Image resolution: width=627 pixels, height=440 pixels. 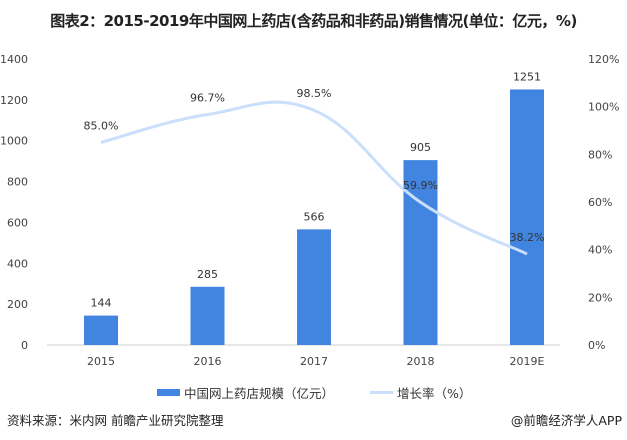 I want to click on left-tick-label: 1200, so click(x=14, y=100).